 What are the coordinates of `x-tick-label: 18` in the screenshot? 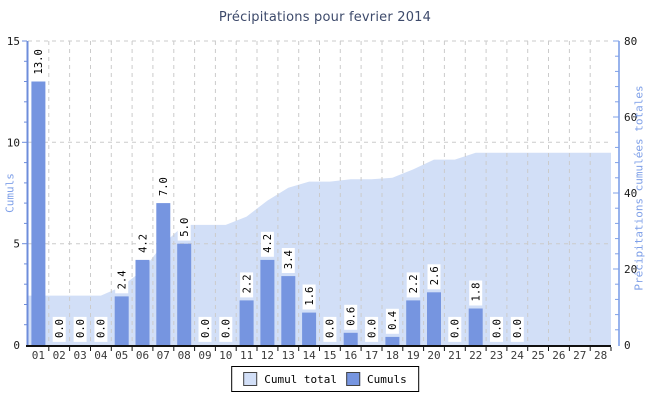 It's located at (392, 355).